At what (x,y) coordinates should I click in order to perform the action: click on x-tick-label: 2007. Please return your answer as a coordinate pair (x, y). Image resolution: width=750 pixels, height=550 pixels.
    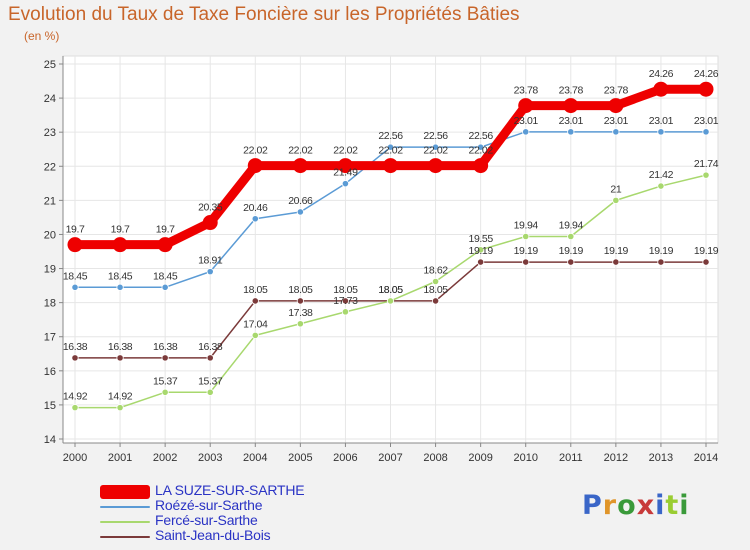
    Looking at the image, I should click on (390, 458).